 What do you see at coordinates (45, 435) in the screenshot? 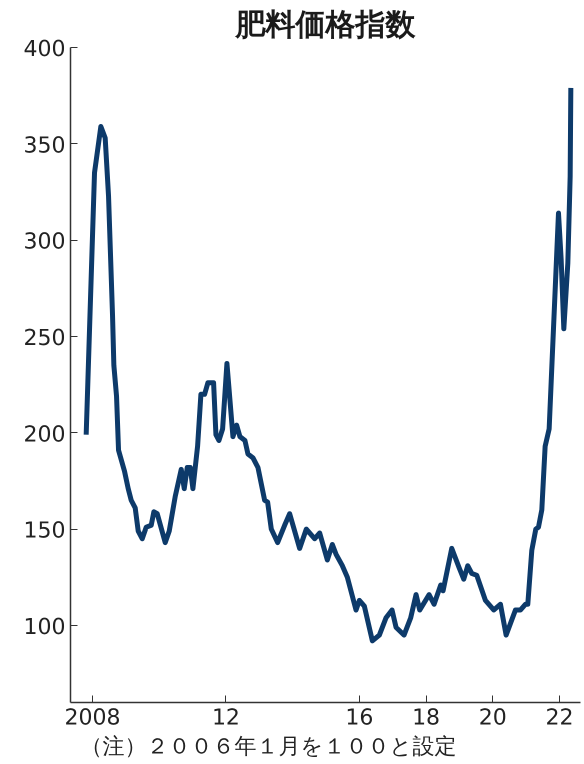
I see `y-tick-label: 200` at bounding box center [45, 435].